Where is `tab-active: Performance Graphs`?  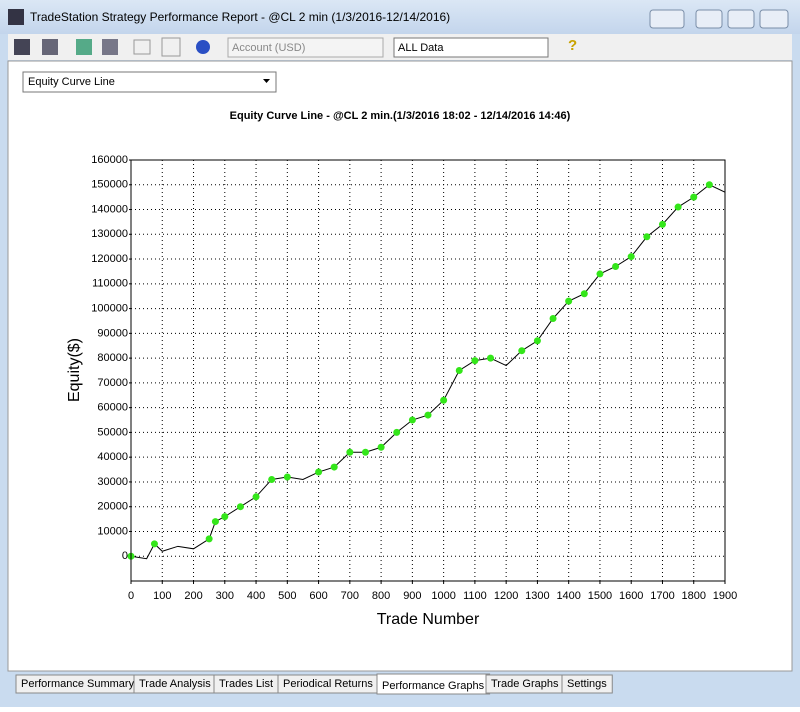 tab-active: Performance Graphs is located at coordinates (433, 686).